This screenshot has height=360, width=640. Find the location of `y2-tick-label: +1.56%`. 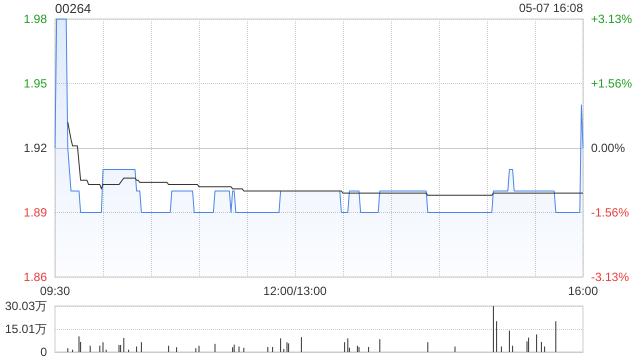

y2-tick-label: +1.56% is located at coordinates (611, 83).